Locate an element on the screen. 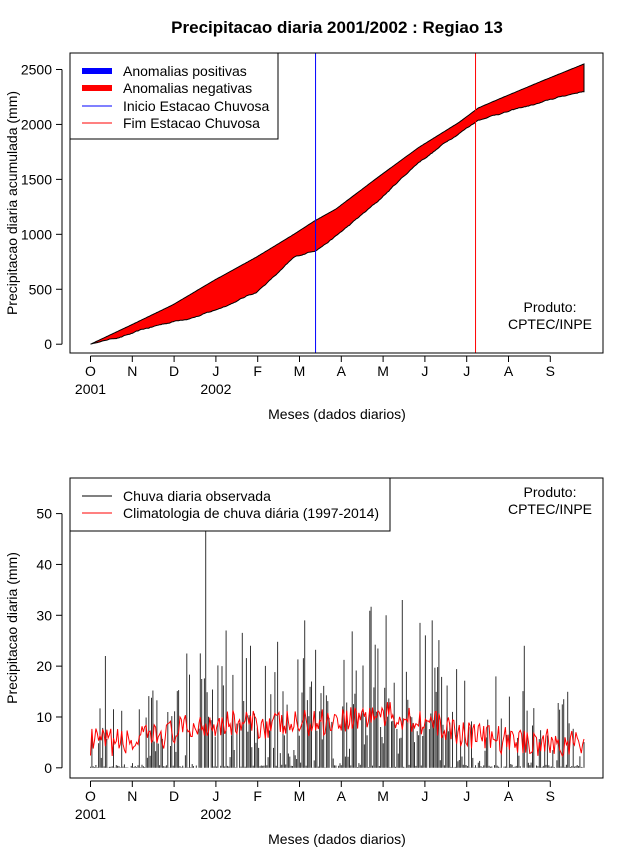 The width and height of the screenshot is (640, 850). legend-label: Inicio Estacao Chuvosa is located at coordinates (196, 106).